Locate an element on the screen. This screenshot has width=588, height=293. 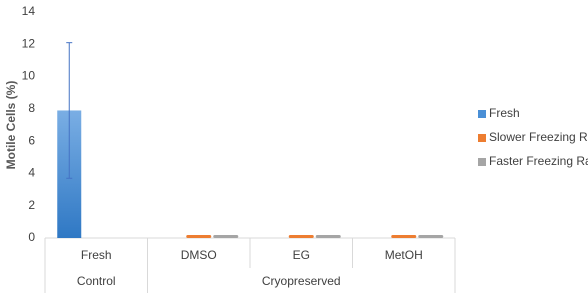
y-tick-label: 14 is located at coordinates (29, 11).